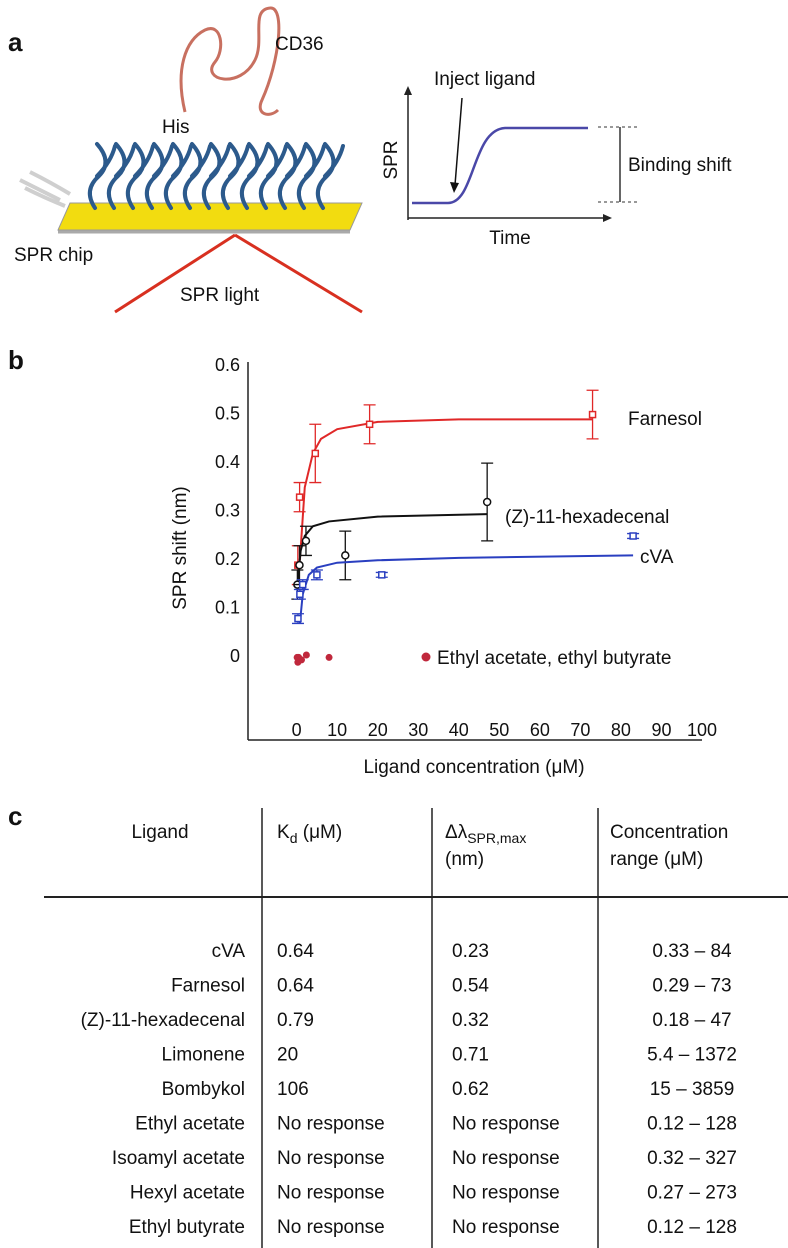 This screenshot has height=1248, width=788. I want to click on x-tick-label: 20, so click(378, 730).